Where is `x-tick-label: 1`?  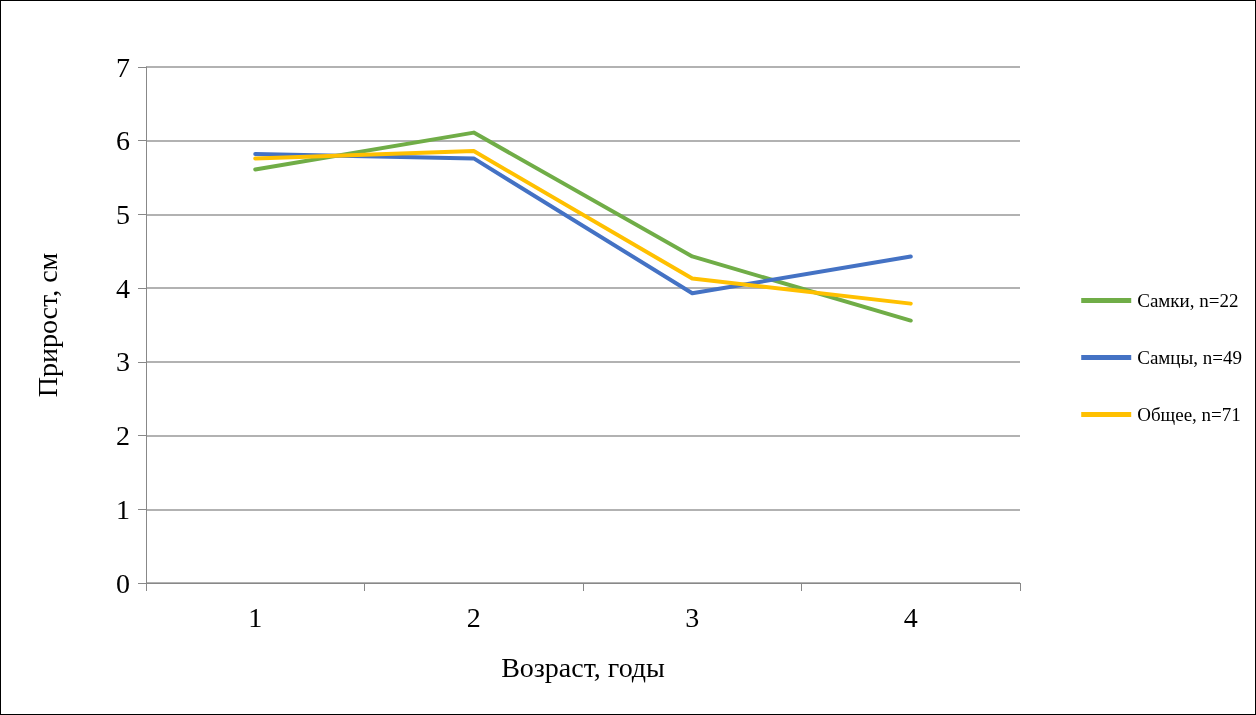
x-tick-label: 1 is located at coordinates (255, 617).